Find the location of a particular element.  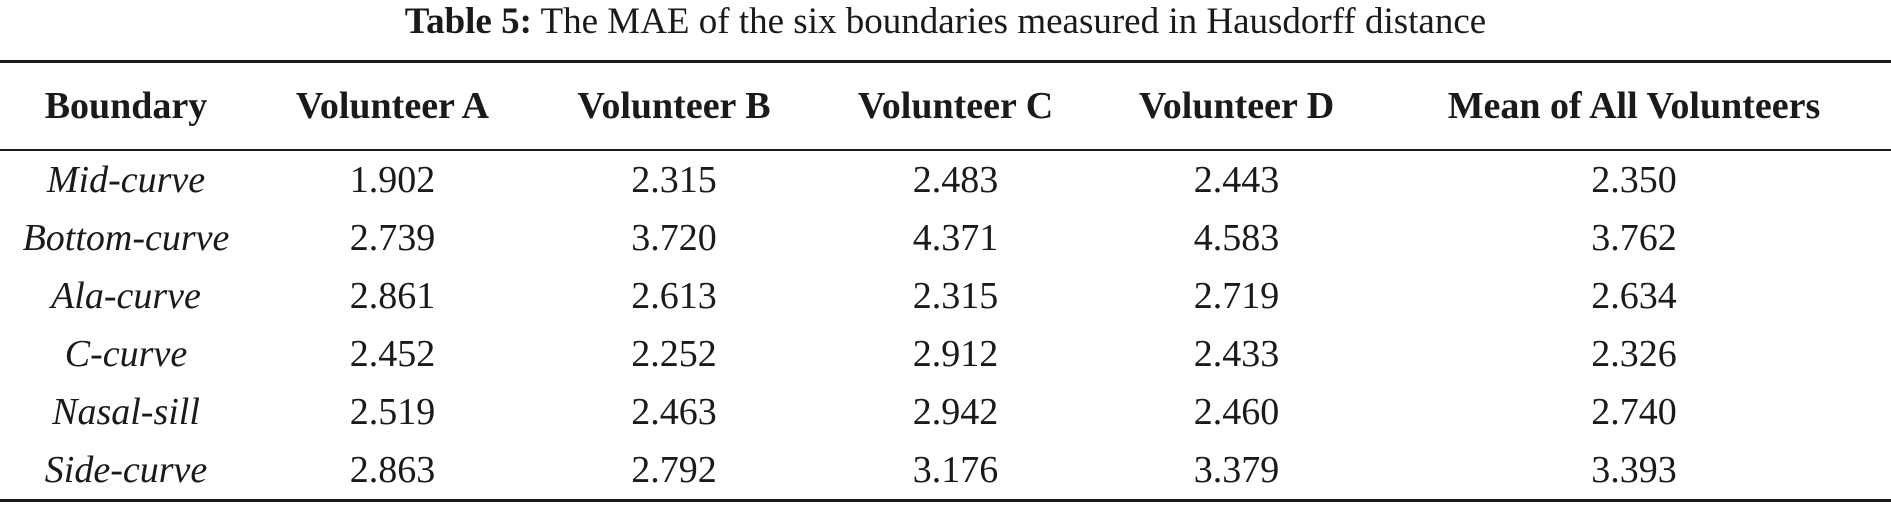

table-row: C-curve 2.452 2.252 2.912 2.433 2.326 is located at coordinates (945, 354).